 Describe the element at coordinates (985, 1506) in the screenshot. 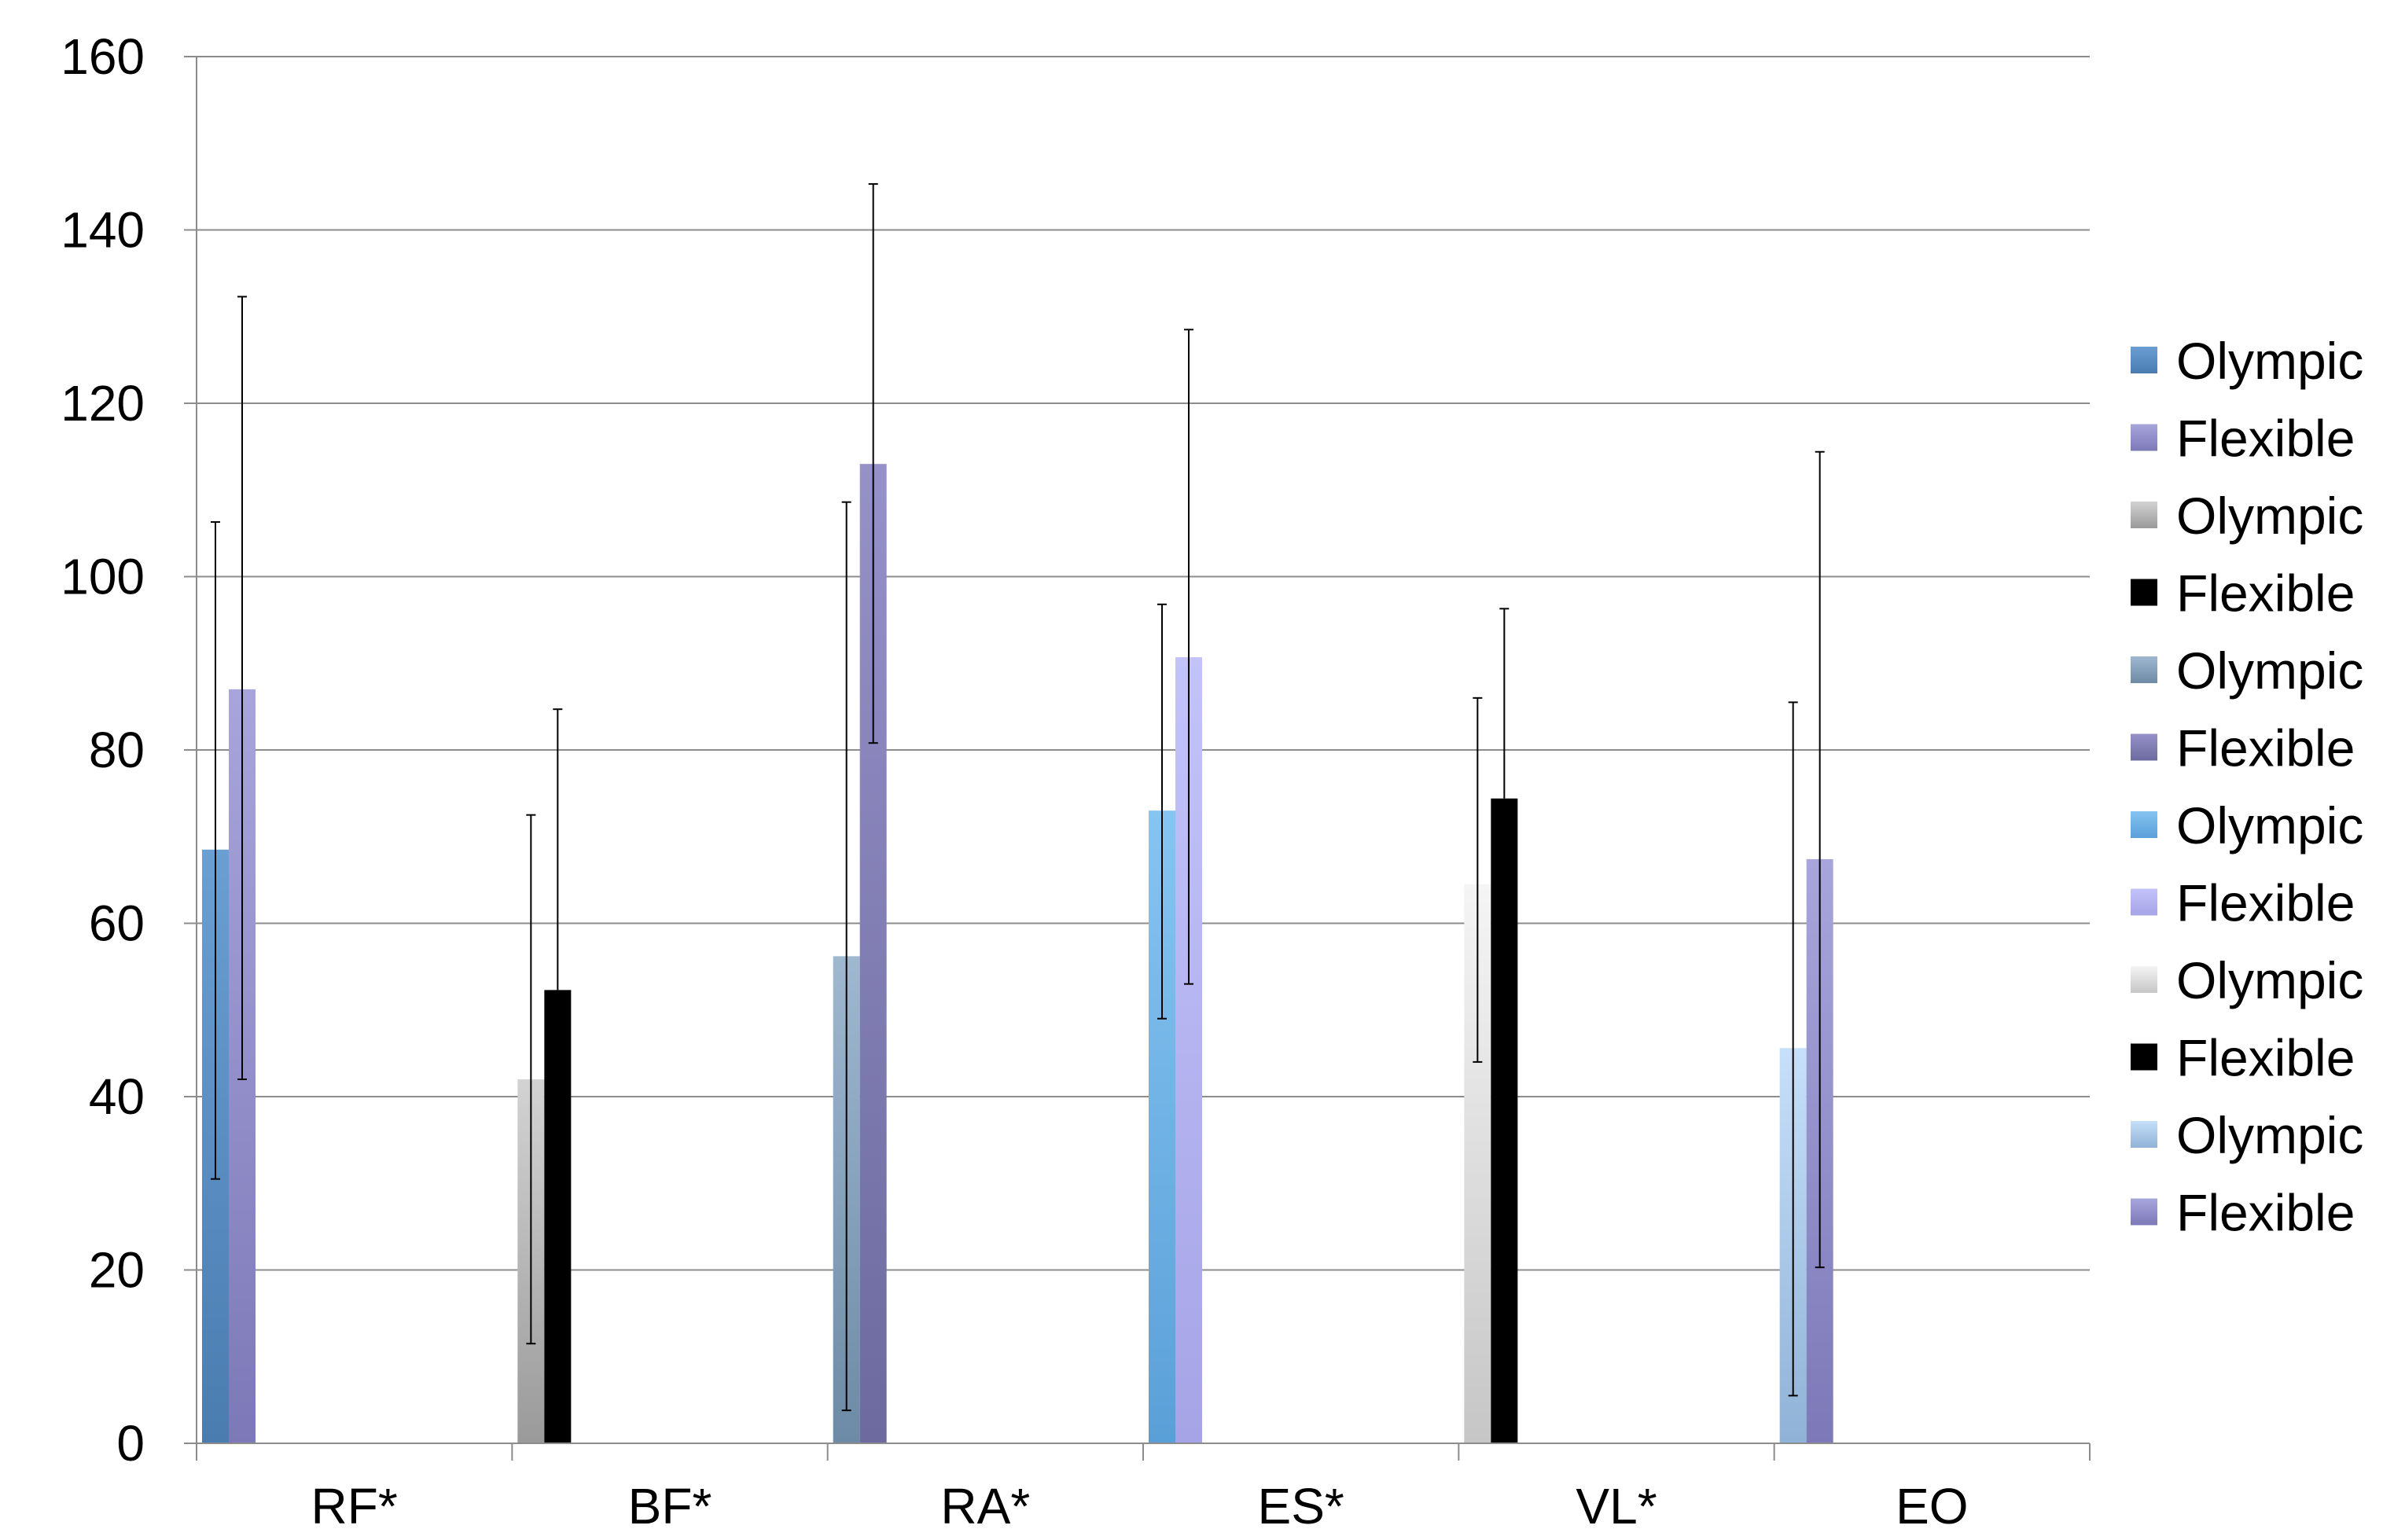

I see `x-tick-label: RA*` at that location.